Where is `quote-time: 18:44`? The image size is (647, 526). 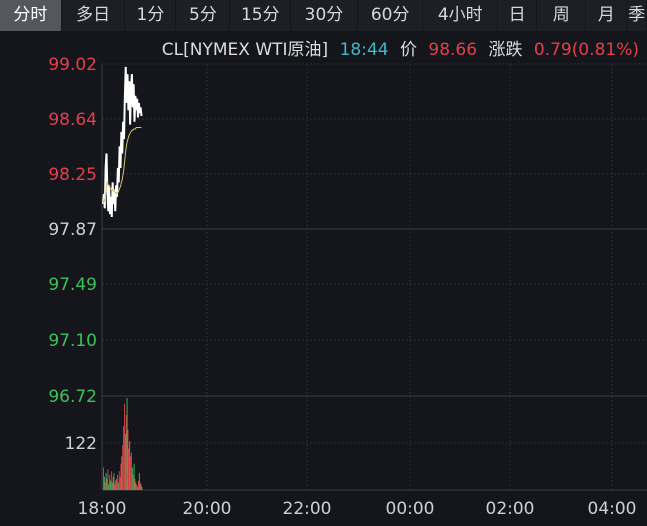
quote-time: 18:44 is located at coordinates (364, 50).